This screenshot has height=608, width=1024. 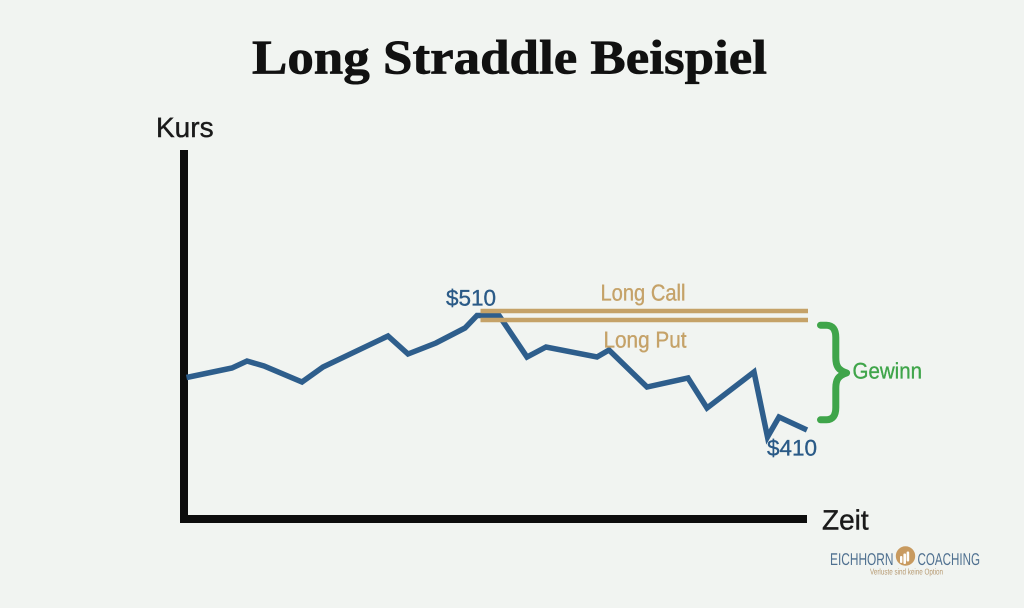 I want to click on svg-text: Kurs, so click(x=185, y=127).